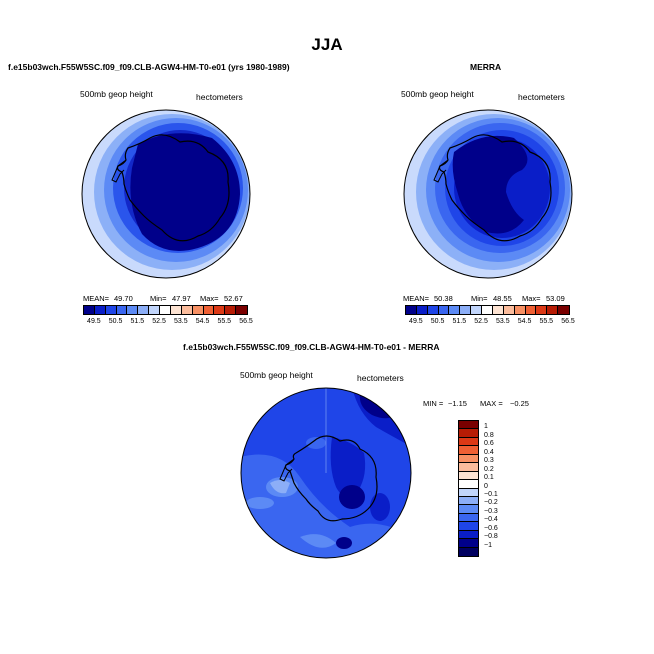 The image size is (654, 654). Describe the element at coordinates (457, 403) in the screenshot. I see `diff-min-value: −1.15` at that location.